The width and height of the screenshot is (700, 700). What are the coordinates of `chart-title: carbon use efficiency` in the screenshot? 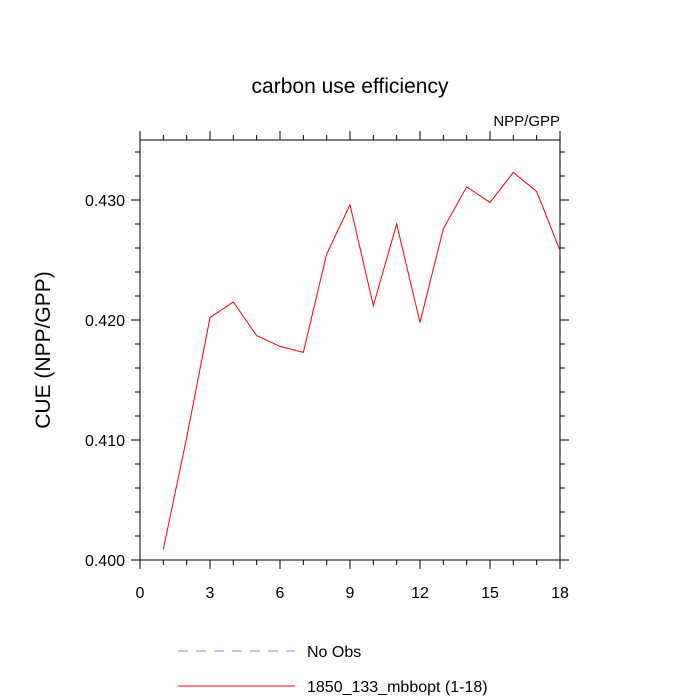 It's located at (350, 86).